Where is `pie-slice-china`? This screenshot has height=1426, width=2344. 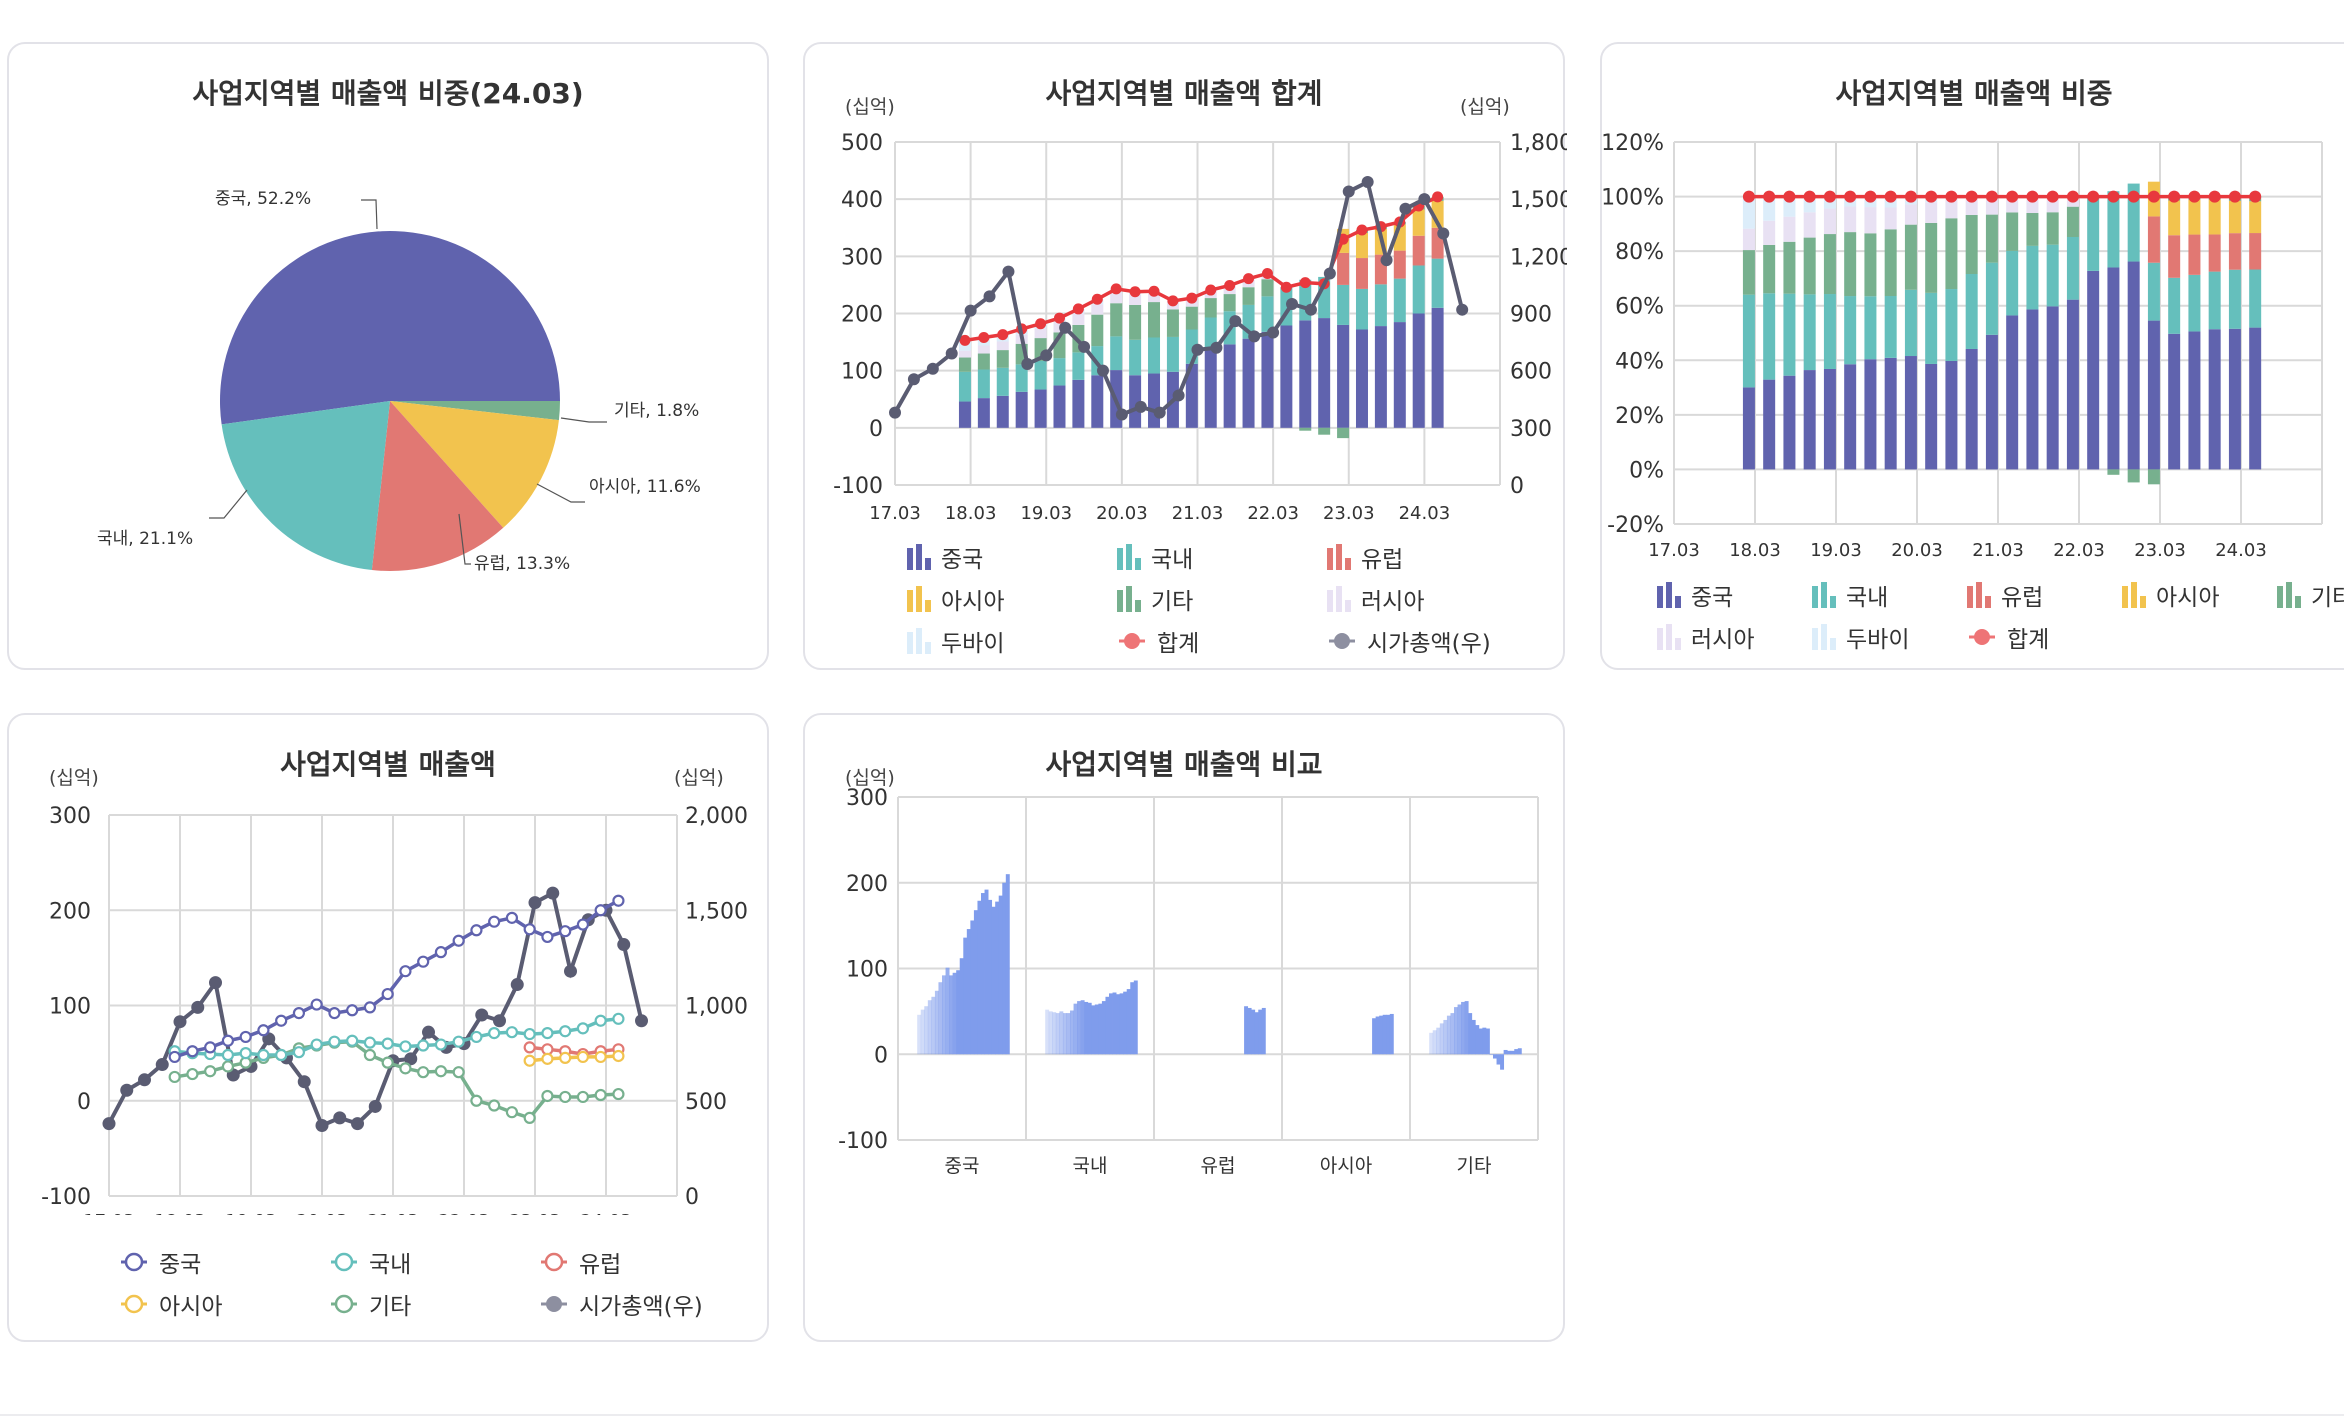 pie-slice-china is located at coordinates (390, 328).